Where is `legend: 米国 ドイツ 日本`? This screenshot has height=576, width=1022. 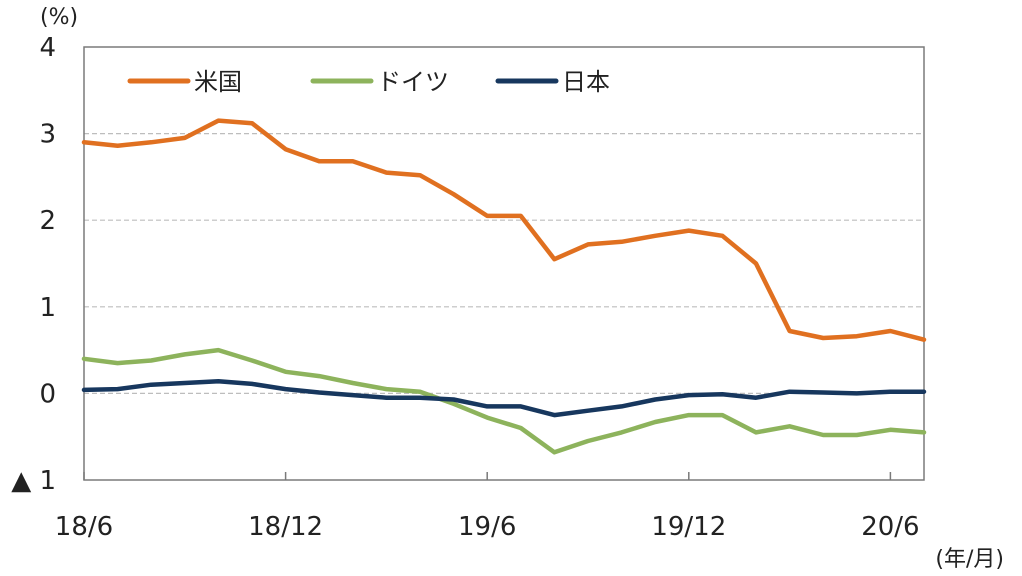 legend: 米国 ドイツ 日本 is located at coordinates (368, 82).